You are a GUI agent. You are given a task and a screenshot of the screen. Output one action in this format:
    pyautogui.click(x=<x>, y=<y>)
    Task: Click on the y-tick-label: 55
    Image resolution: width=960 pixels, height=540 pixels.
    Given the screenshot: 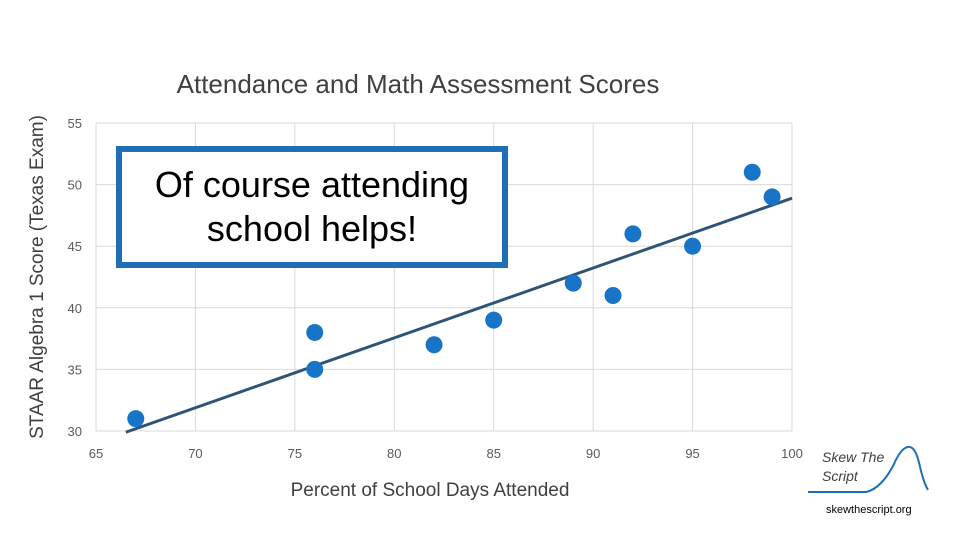 What is the action you would take?
    pyautogui.click(x=75, y=123)
    